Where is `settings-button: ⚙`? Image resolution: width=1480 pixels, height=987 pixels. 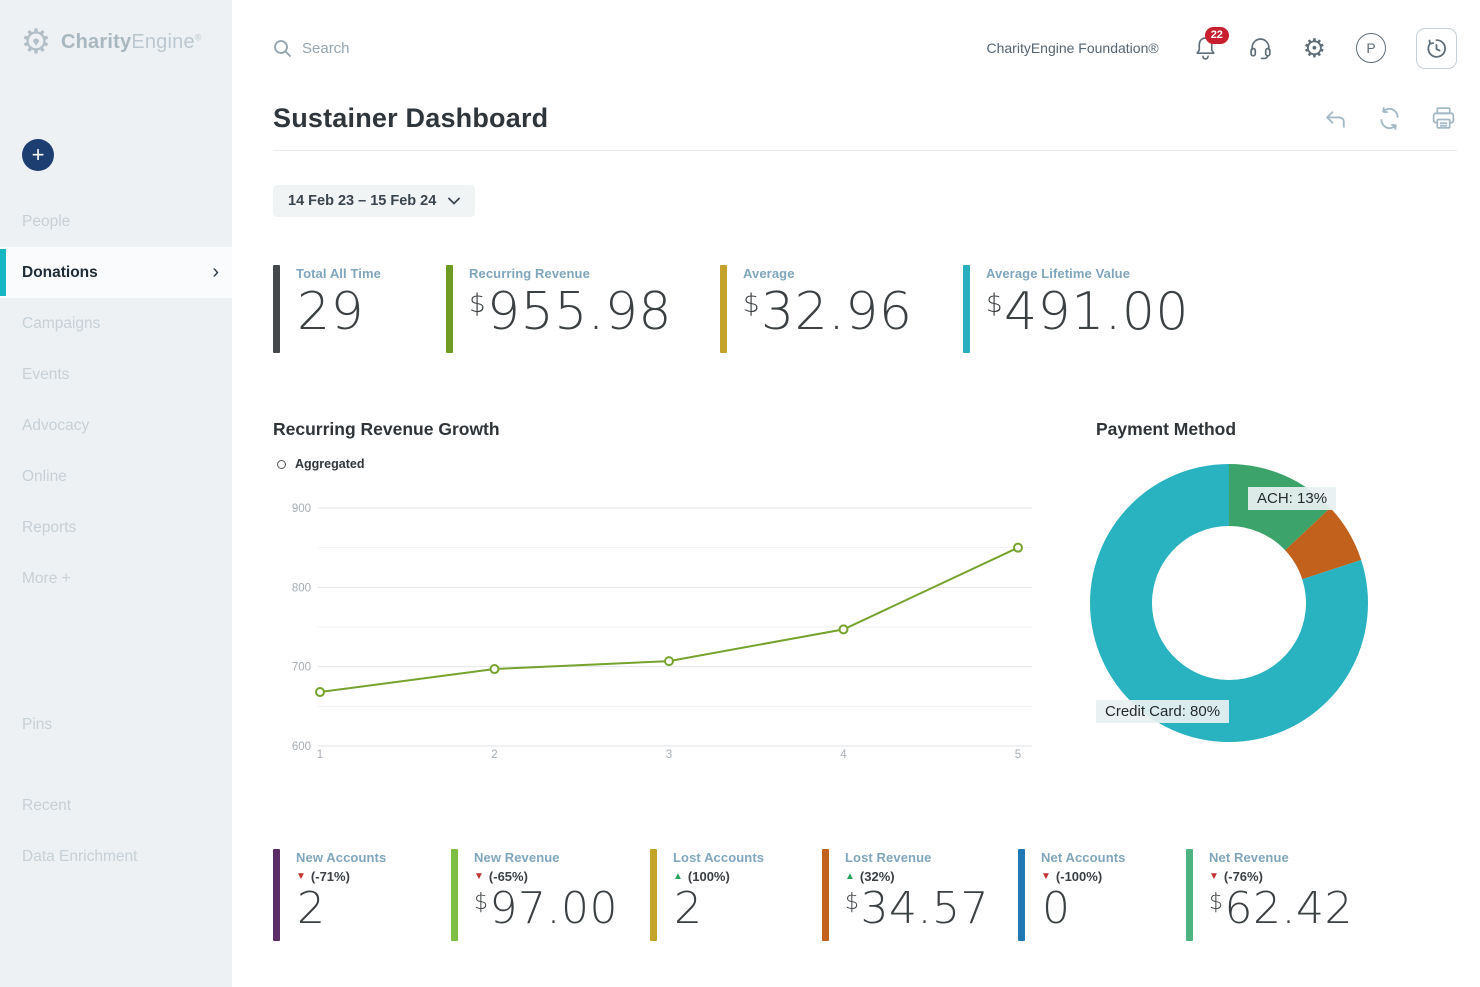 settings-button: ⚙ is located at coordinates (1314, 48).